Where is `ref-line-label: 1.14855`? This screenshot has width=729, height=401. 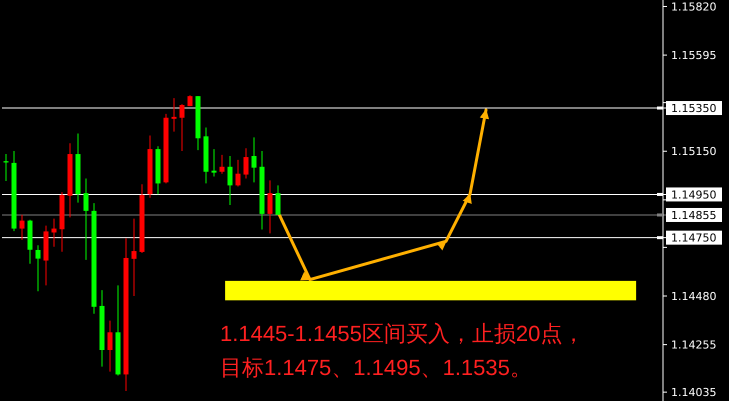 ref-line-label: 1.14855 is located at coordinates (693, 215).